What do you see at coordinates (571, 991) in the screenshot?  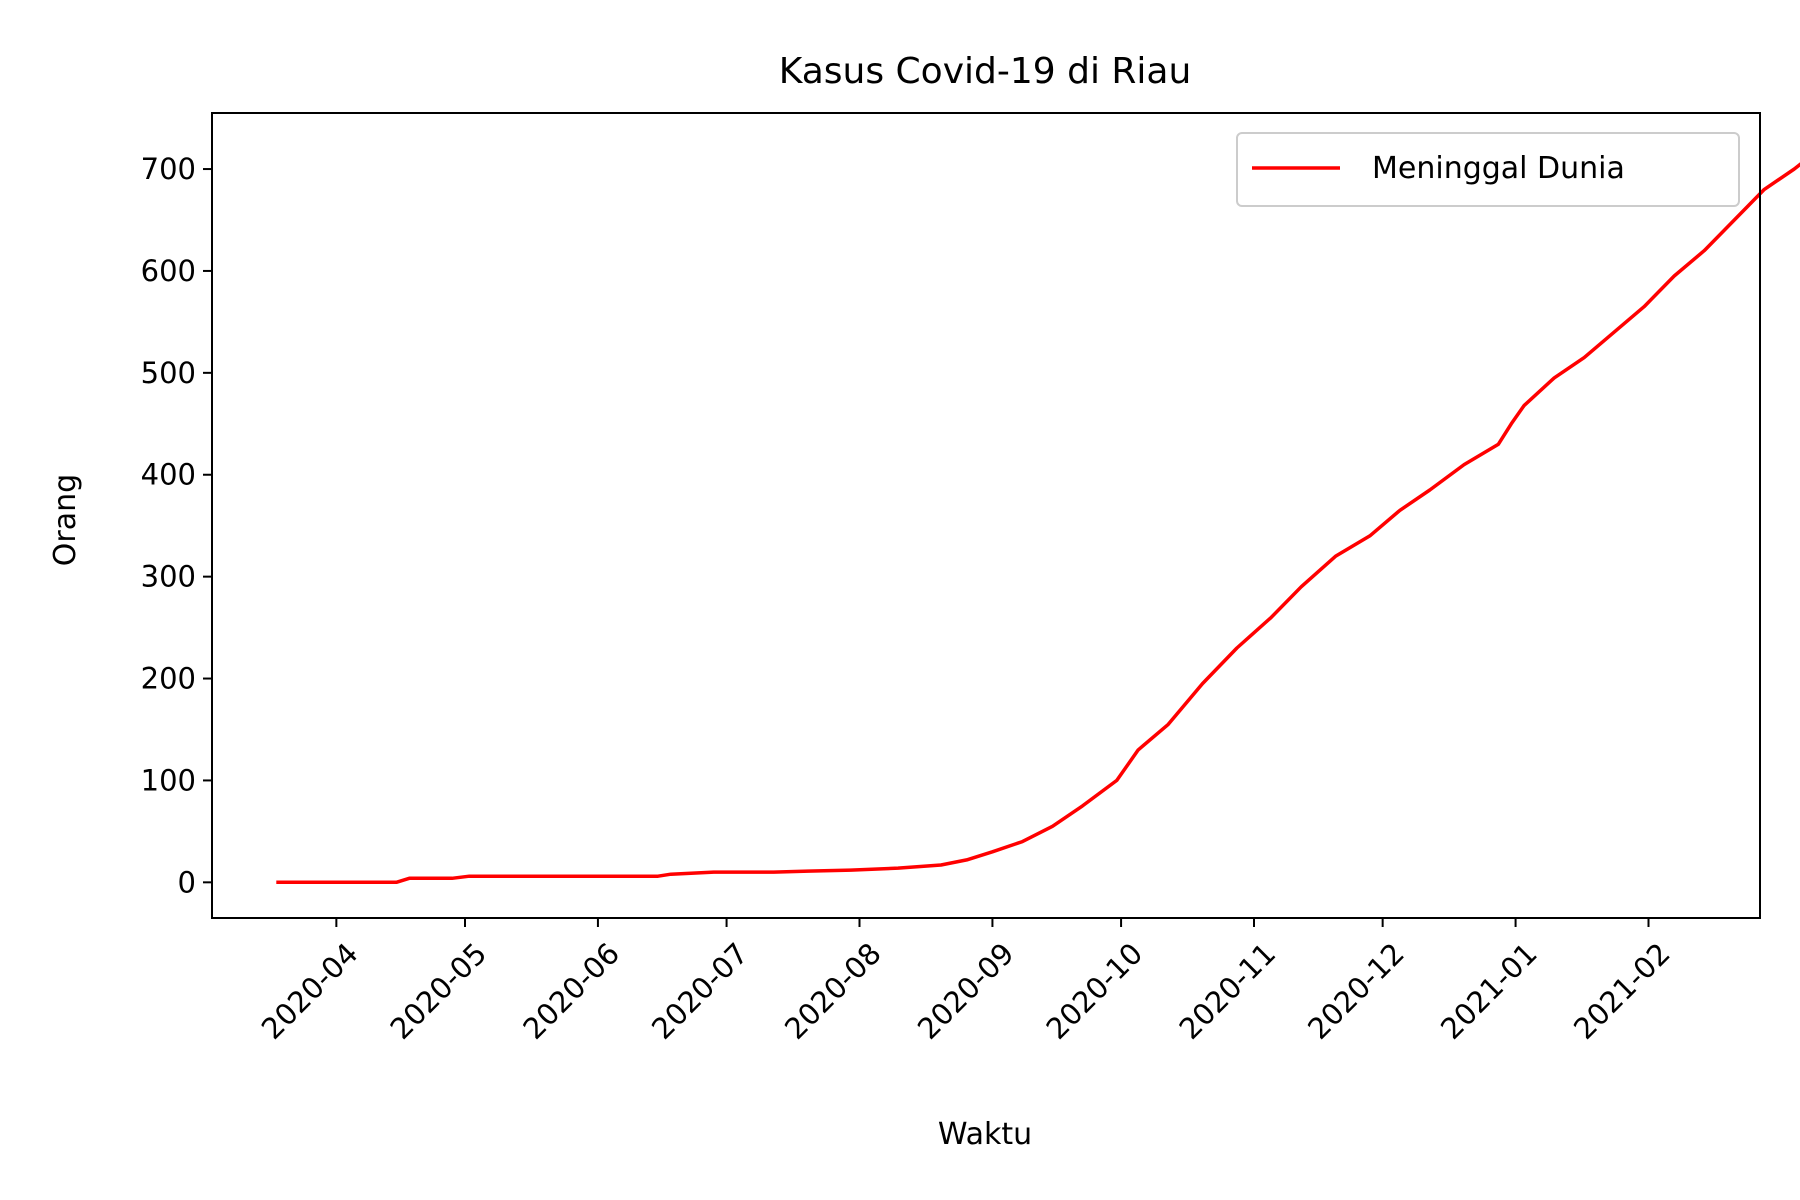 I see `x-tick-label: 2020-06` at bounding box center [571, 991].